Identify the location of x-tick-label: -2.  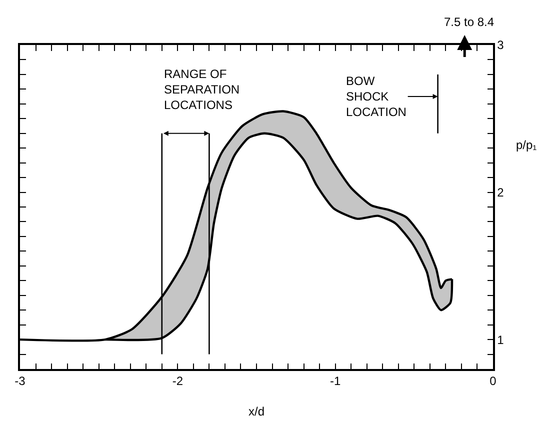
(178, 381).